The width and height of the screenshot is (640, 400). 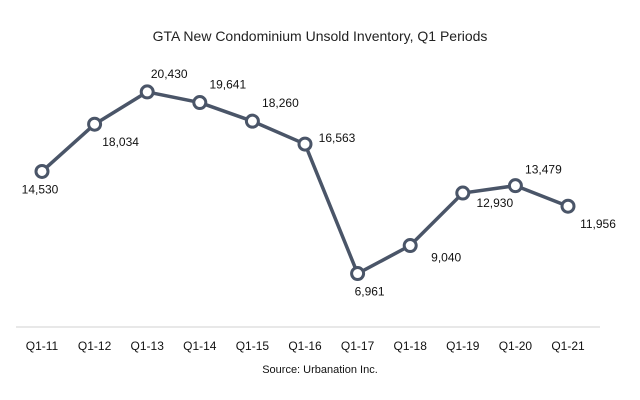 I want to click on x-tick-label-q1-19: Q1-19, so click(x=463, y=346).